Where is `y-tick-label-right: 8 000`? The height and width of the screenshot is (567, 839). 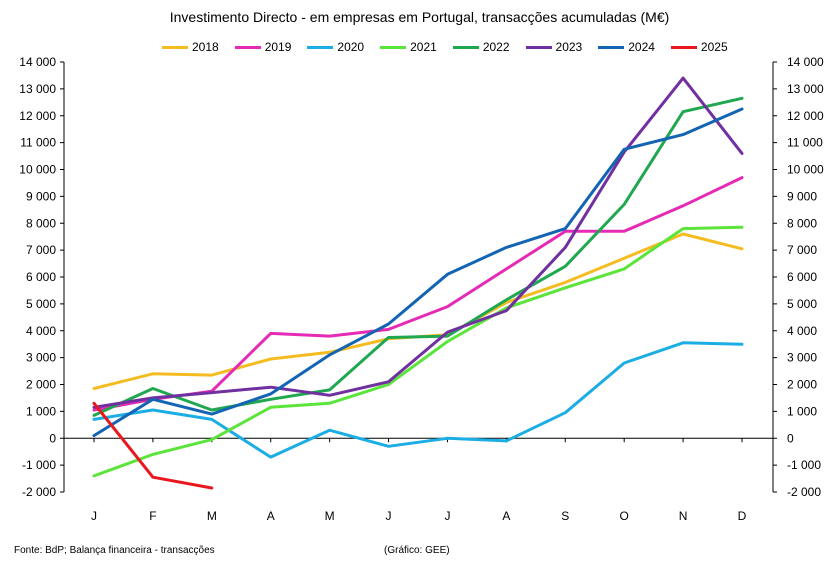
y-tick-label-right: 8 000 is located at coordinates (802, 223).